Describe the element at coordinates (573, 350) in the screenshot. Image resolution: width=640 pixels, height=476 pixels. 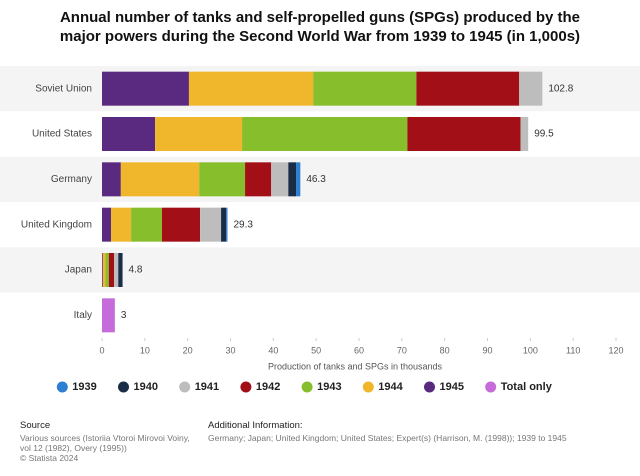
I see `x-tick-label: 110` at that location.